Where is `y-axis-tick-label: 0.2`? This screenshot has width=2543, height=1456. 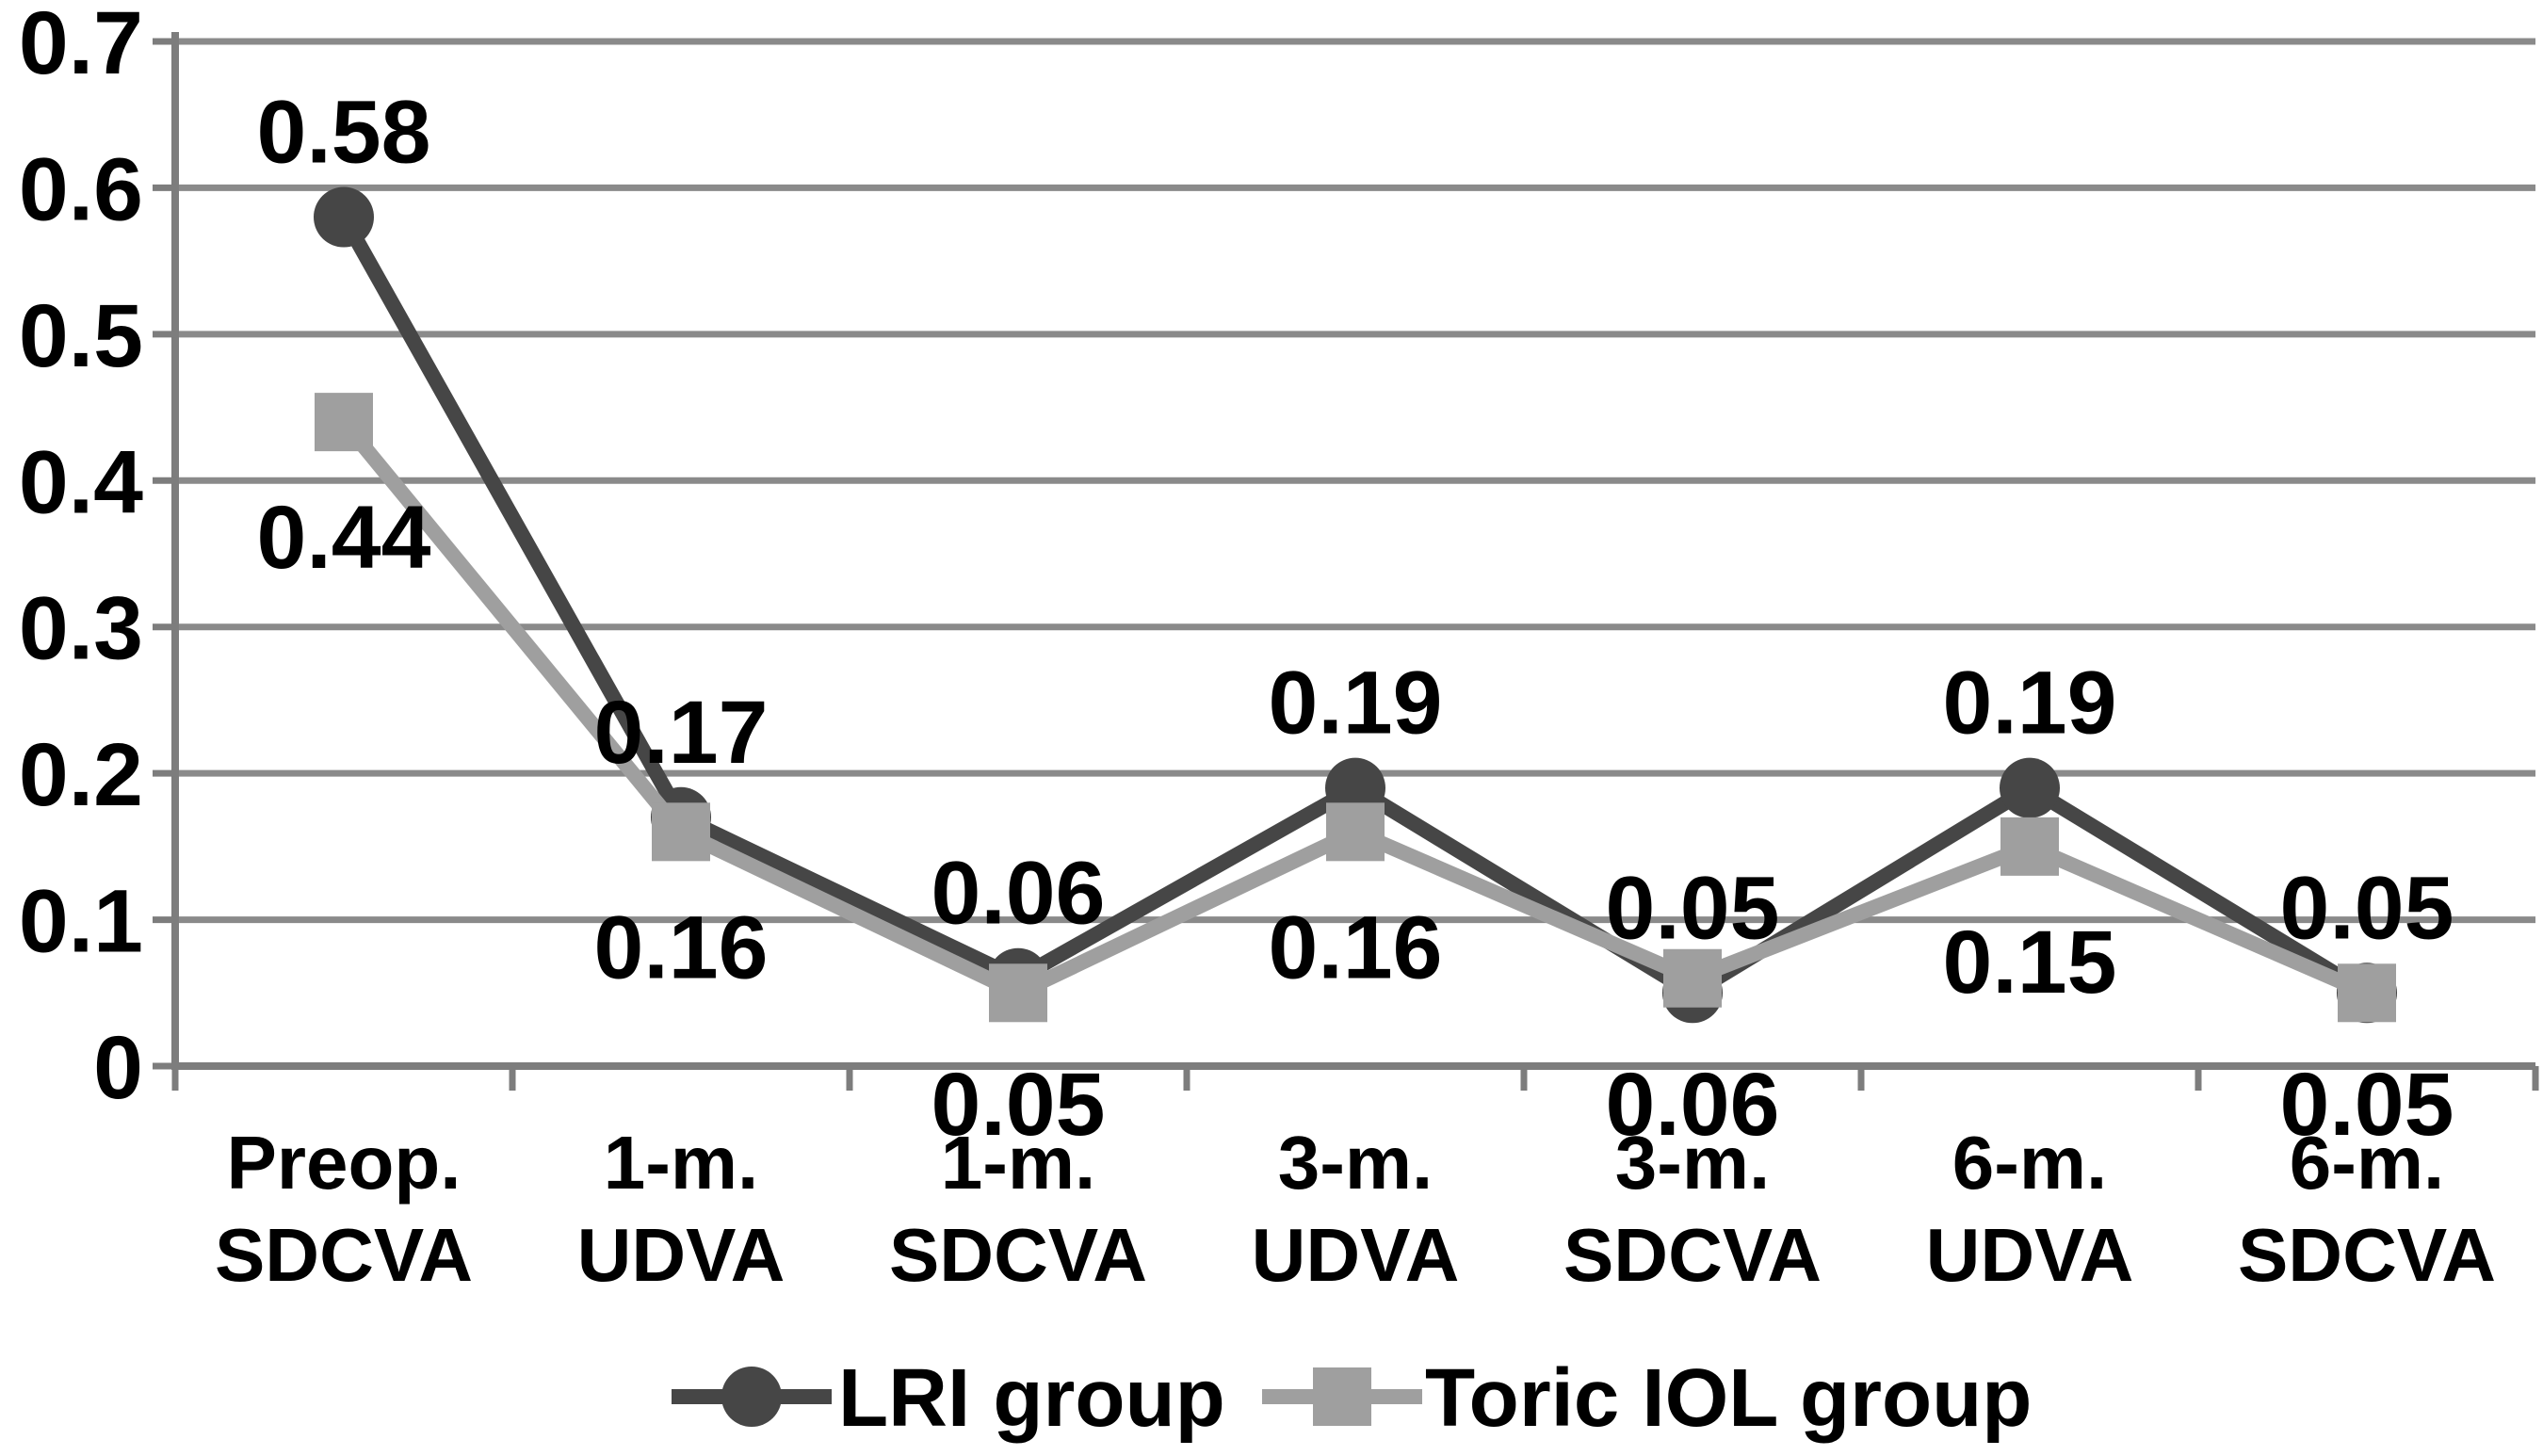
y-axis-tick-label: 0.2 is located at coordinates (81, 775).